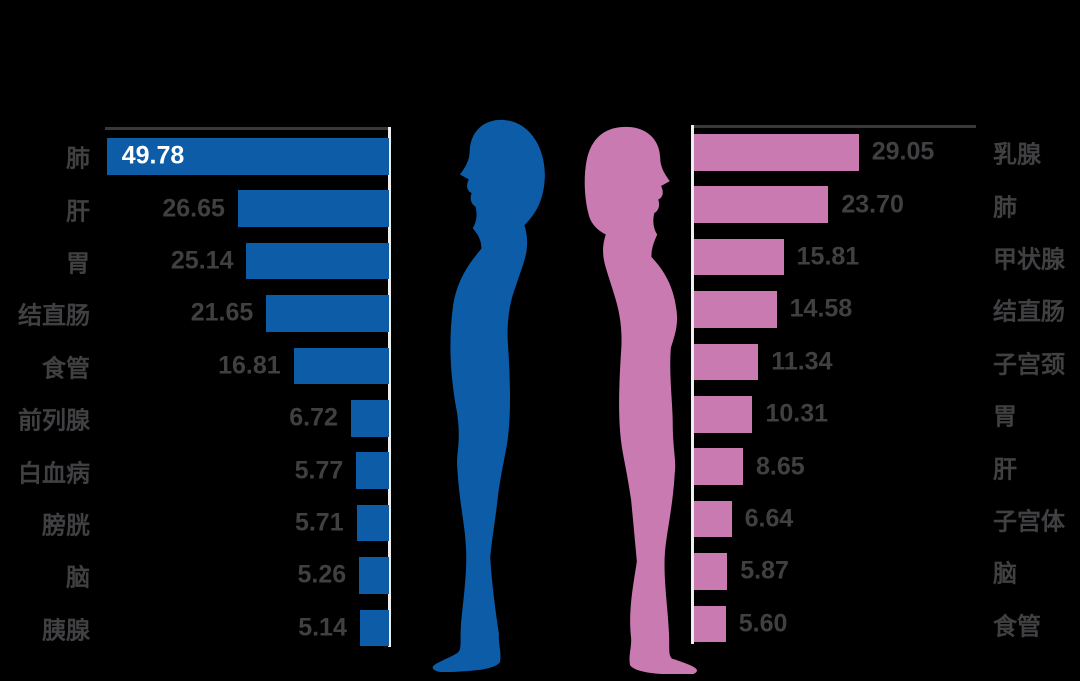 Image resolution: width=1080 pixels, height=681 pixels. Describe the element at coordinates (797, 413) in the screenshot. I see `female-value-label: 10.31` at that location.